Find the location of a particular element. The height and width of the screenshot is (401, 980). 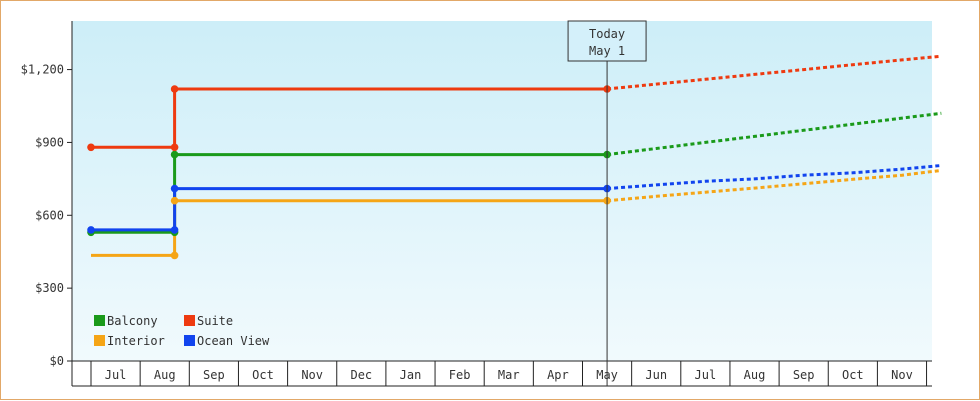

series-ocean-view is located at coordinates (516, 198).